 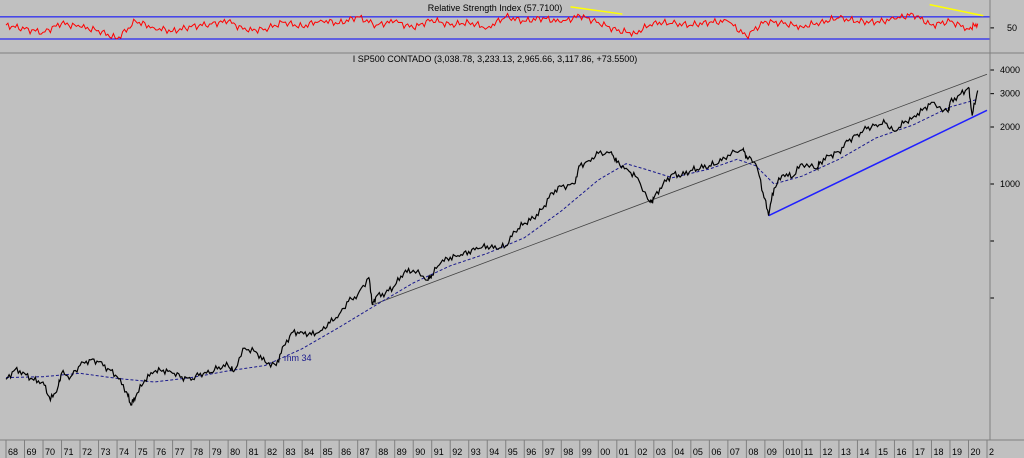 What do you see at coordinates (957, 452) in the screenshot?
I see `xtick-label: 19` at bounding box center [957, 452].